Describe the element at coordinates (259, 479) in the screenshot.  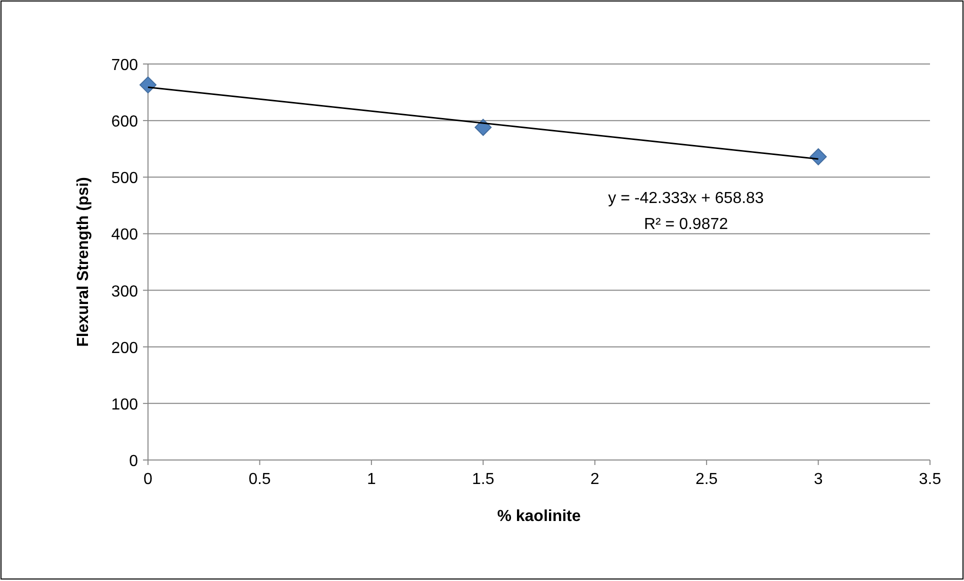
I see `x-tick-label: 0.5` at that location.